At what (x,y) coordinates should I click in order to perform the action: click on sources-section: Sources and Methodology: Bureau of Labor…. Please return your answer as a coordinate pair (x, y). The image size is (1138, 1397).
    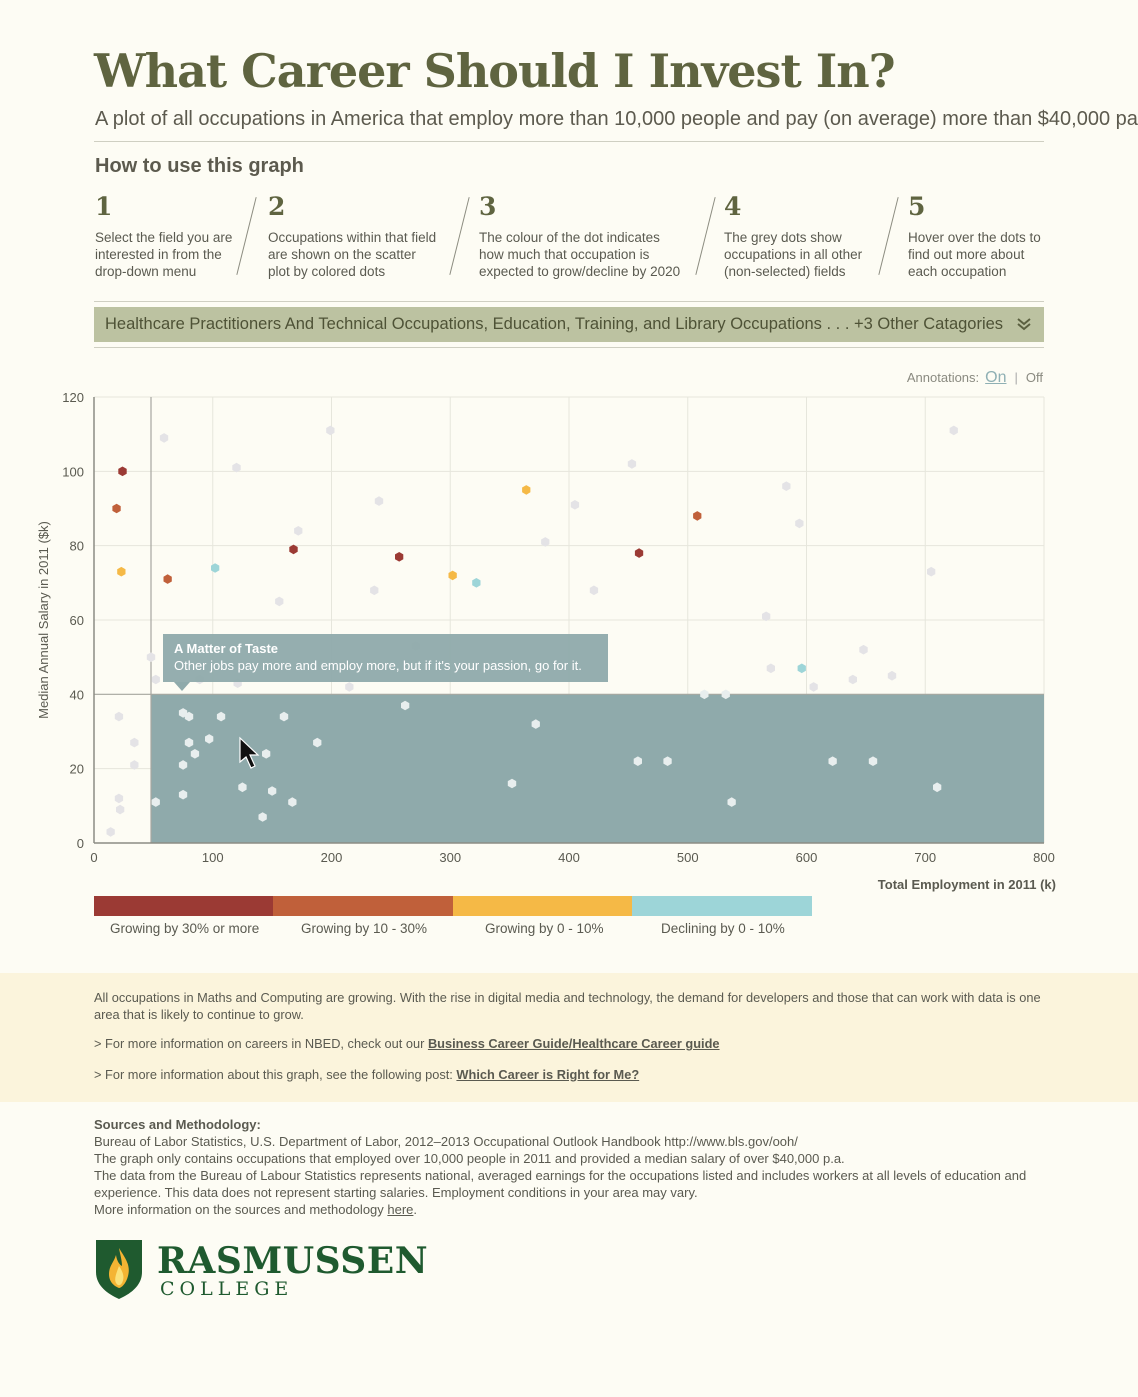
    Looking at the image, I should click on (574, 1167).